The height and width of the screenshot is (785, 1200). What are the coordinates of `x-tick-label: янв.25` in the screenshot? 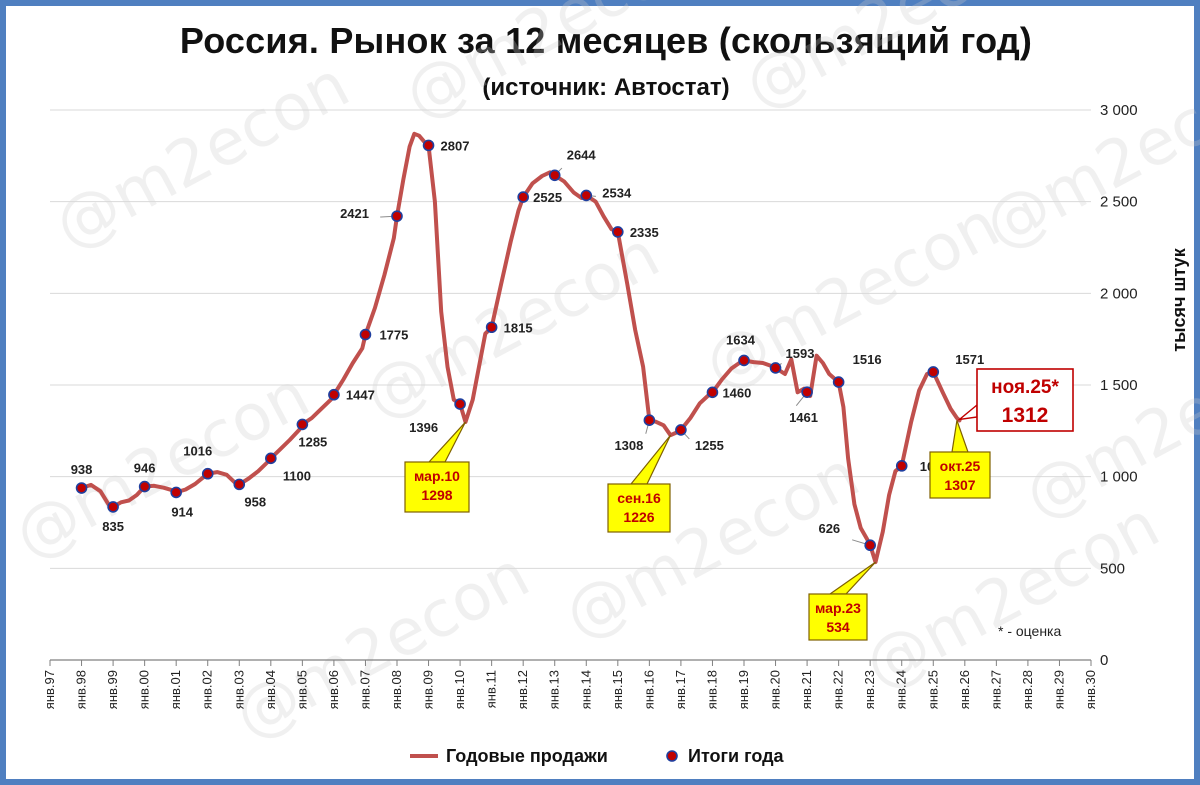 It's located at (932, 689).